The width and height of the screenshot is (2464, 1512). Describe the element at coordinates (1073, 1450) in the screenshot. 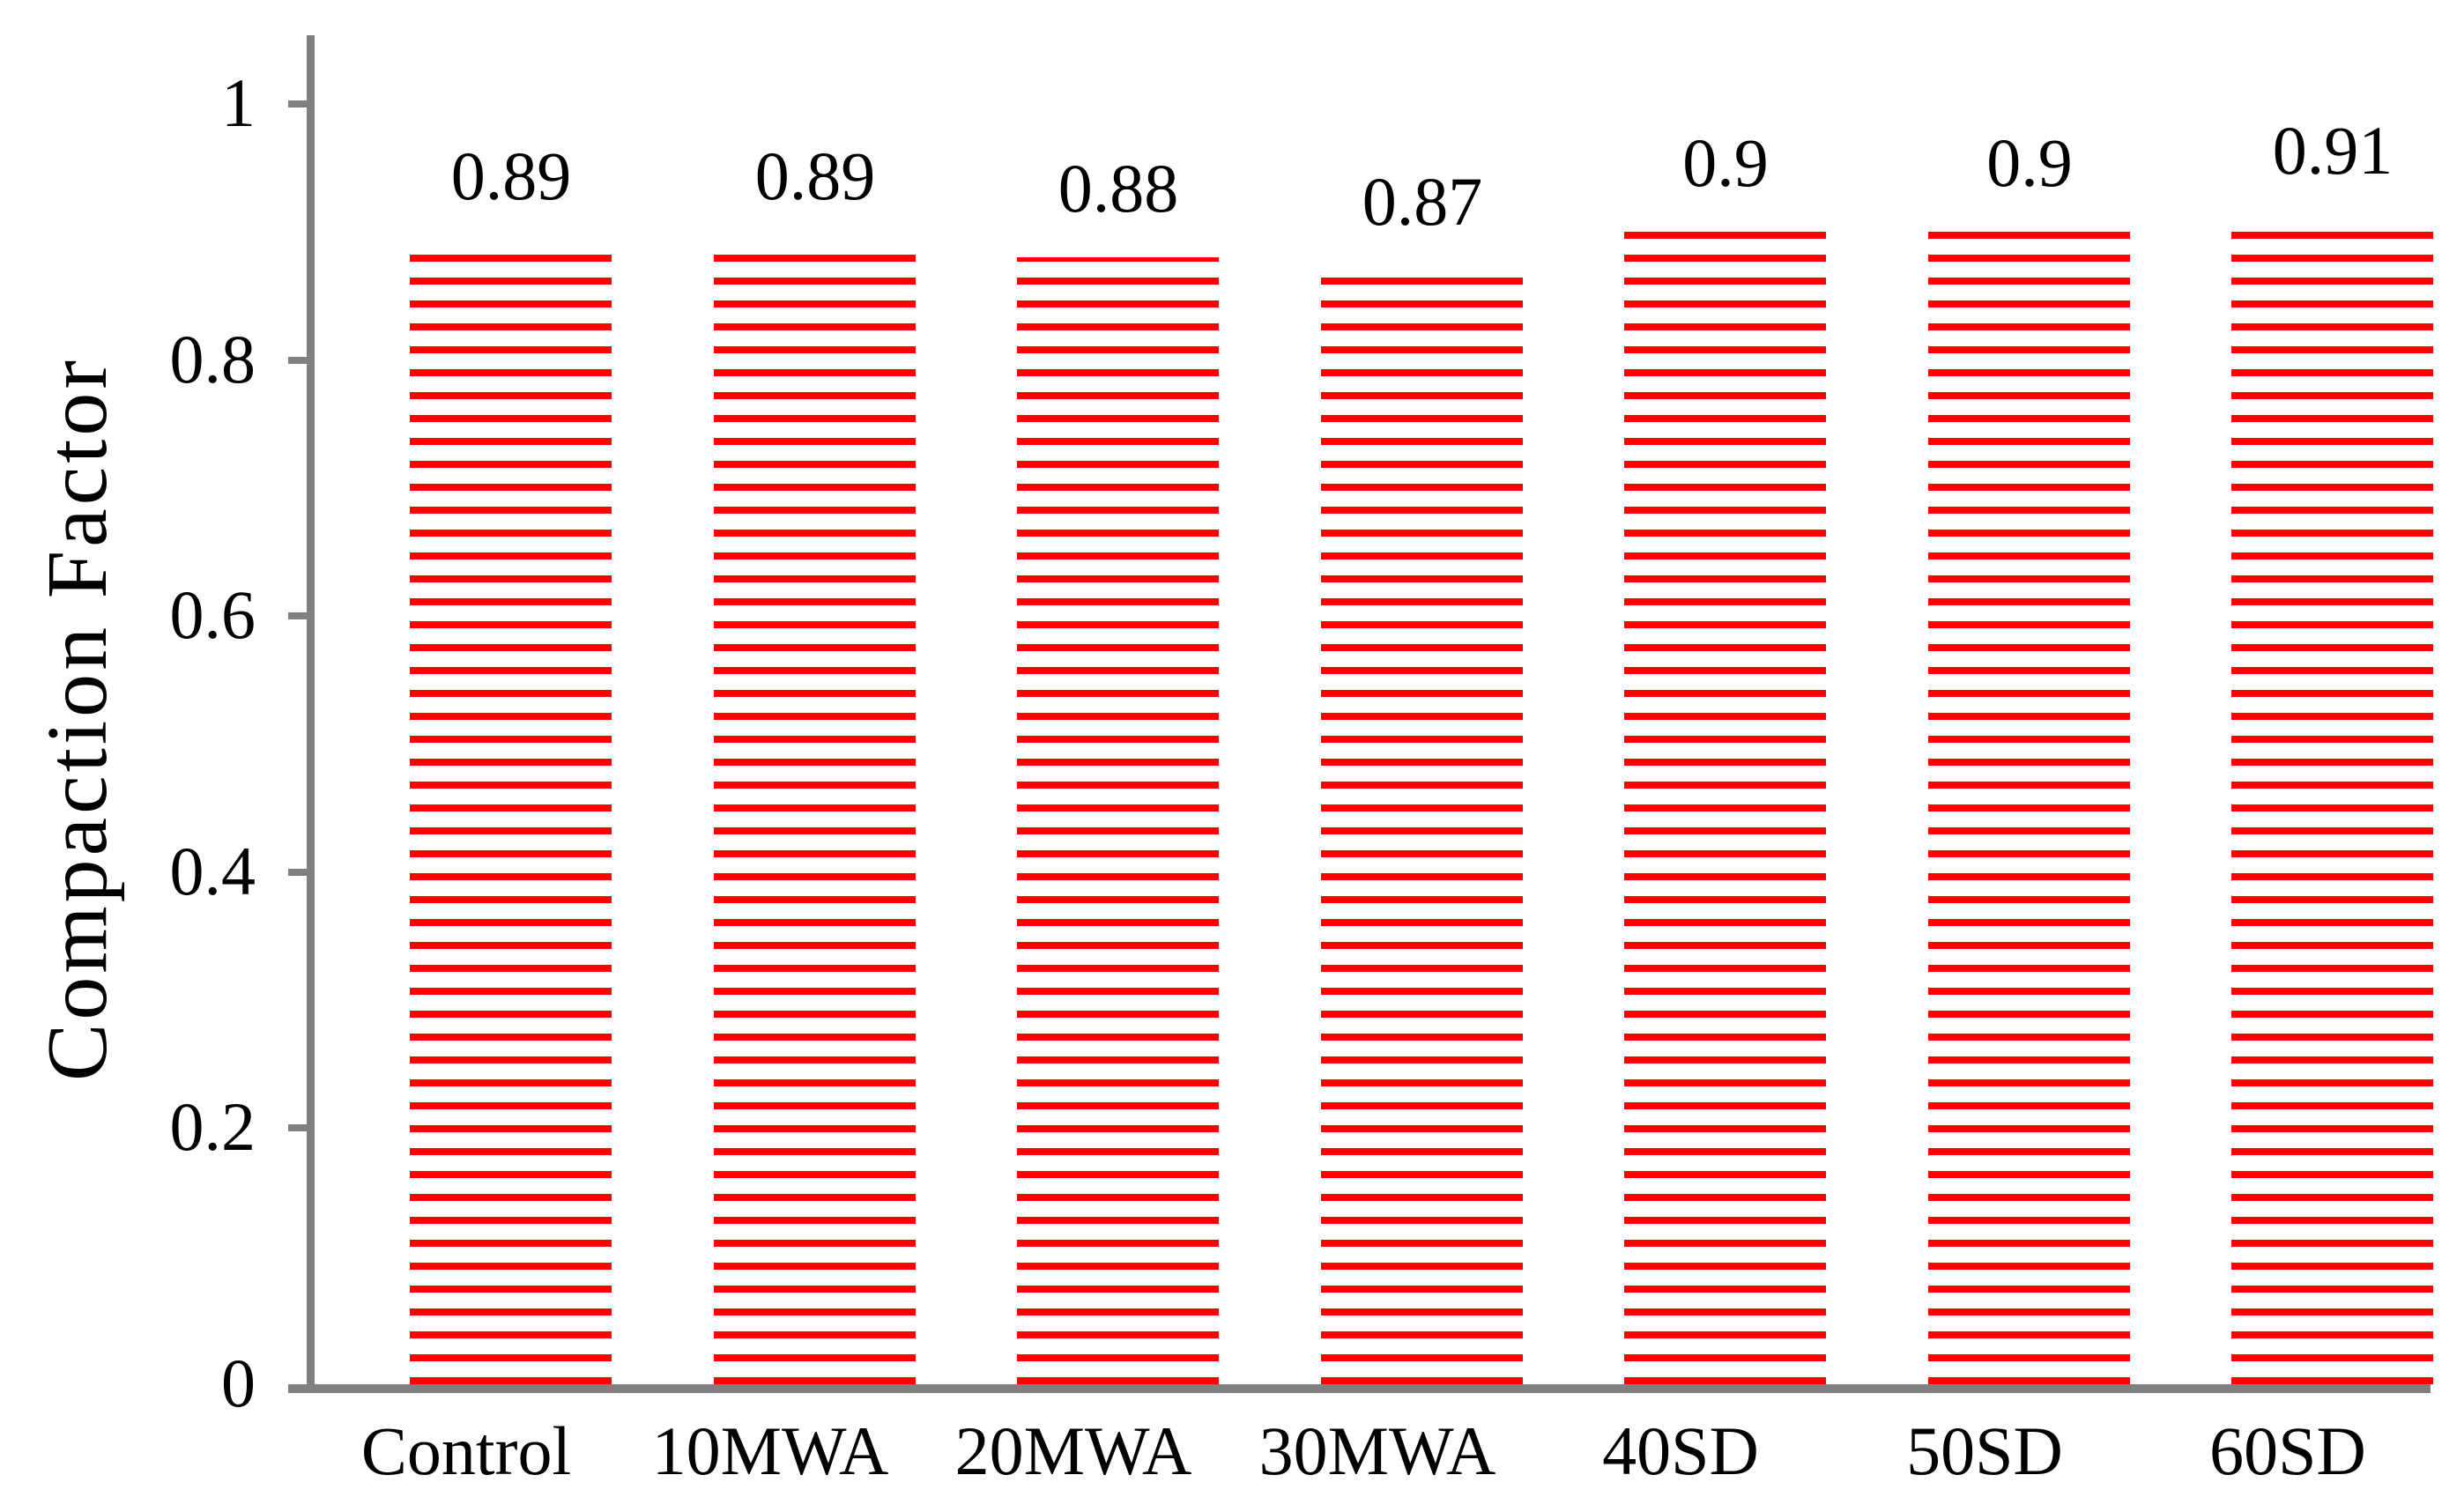

I see `x-category-label: 20MWA` at that location.